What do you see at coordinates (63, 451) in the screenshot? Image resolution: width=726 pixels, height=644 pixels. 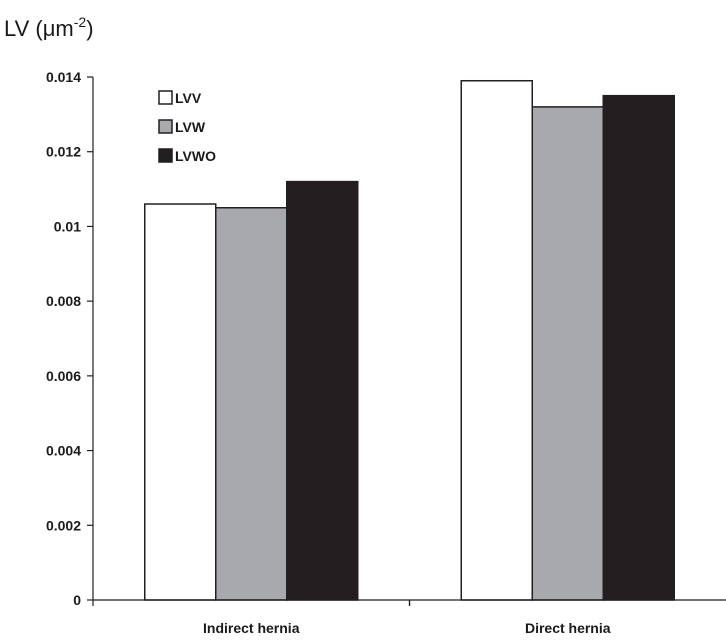 I see `y-tick-label: 0.004` at bounding box center [63, 451].